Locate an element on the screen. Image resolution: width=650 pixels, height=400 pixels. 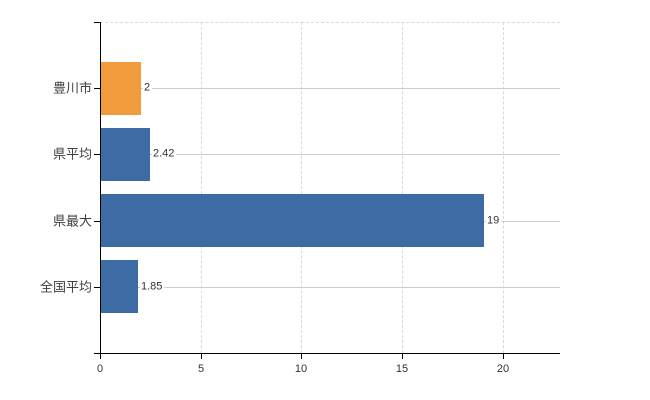
bar-豊川市 is located at coordinates (121, 88).